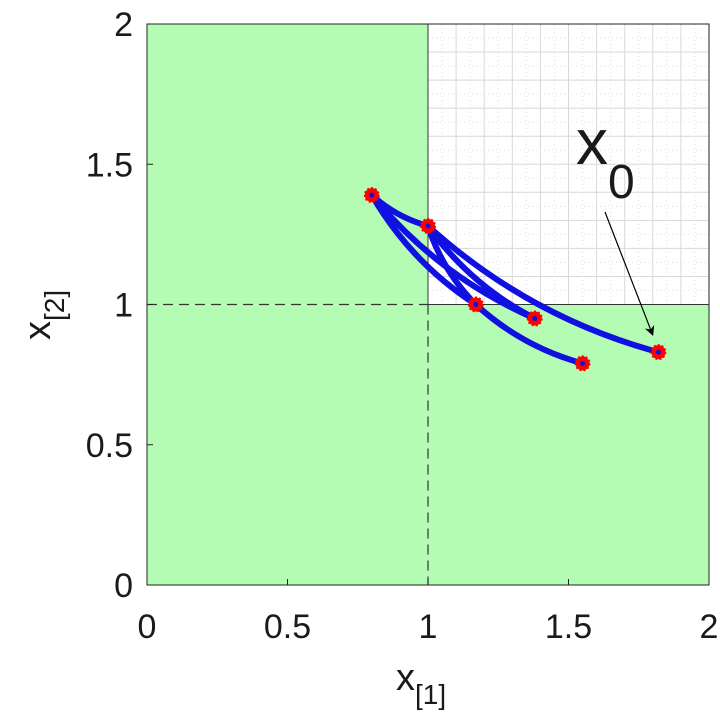 This screenshot has width=720, height=725. Describe the element at coordinates (568, 627) in the screenshot. I see `x-tick-label: 1.5` at that location.